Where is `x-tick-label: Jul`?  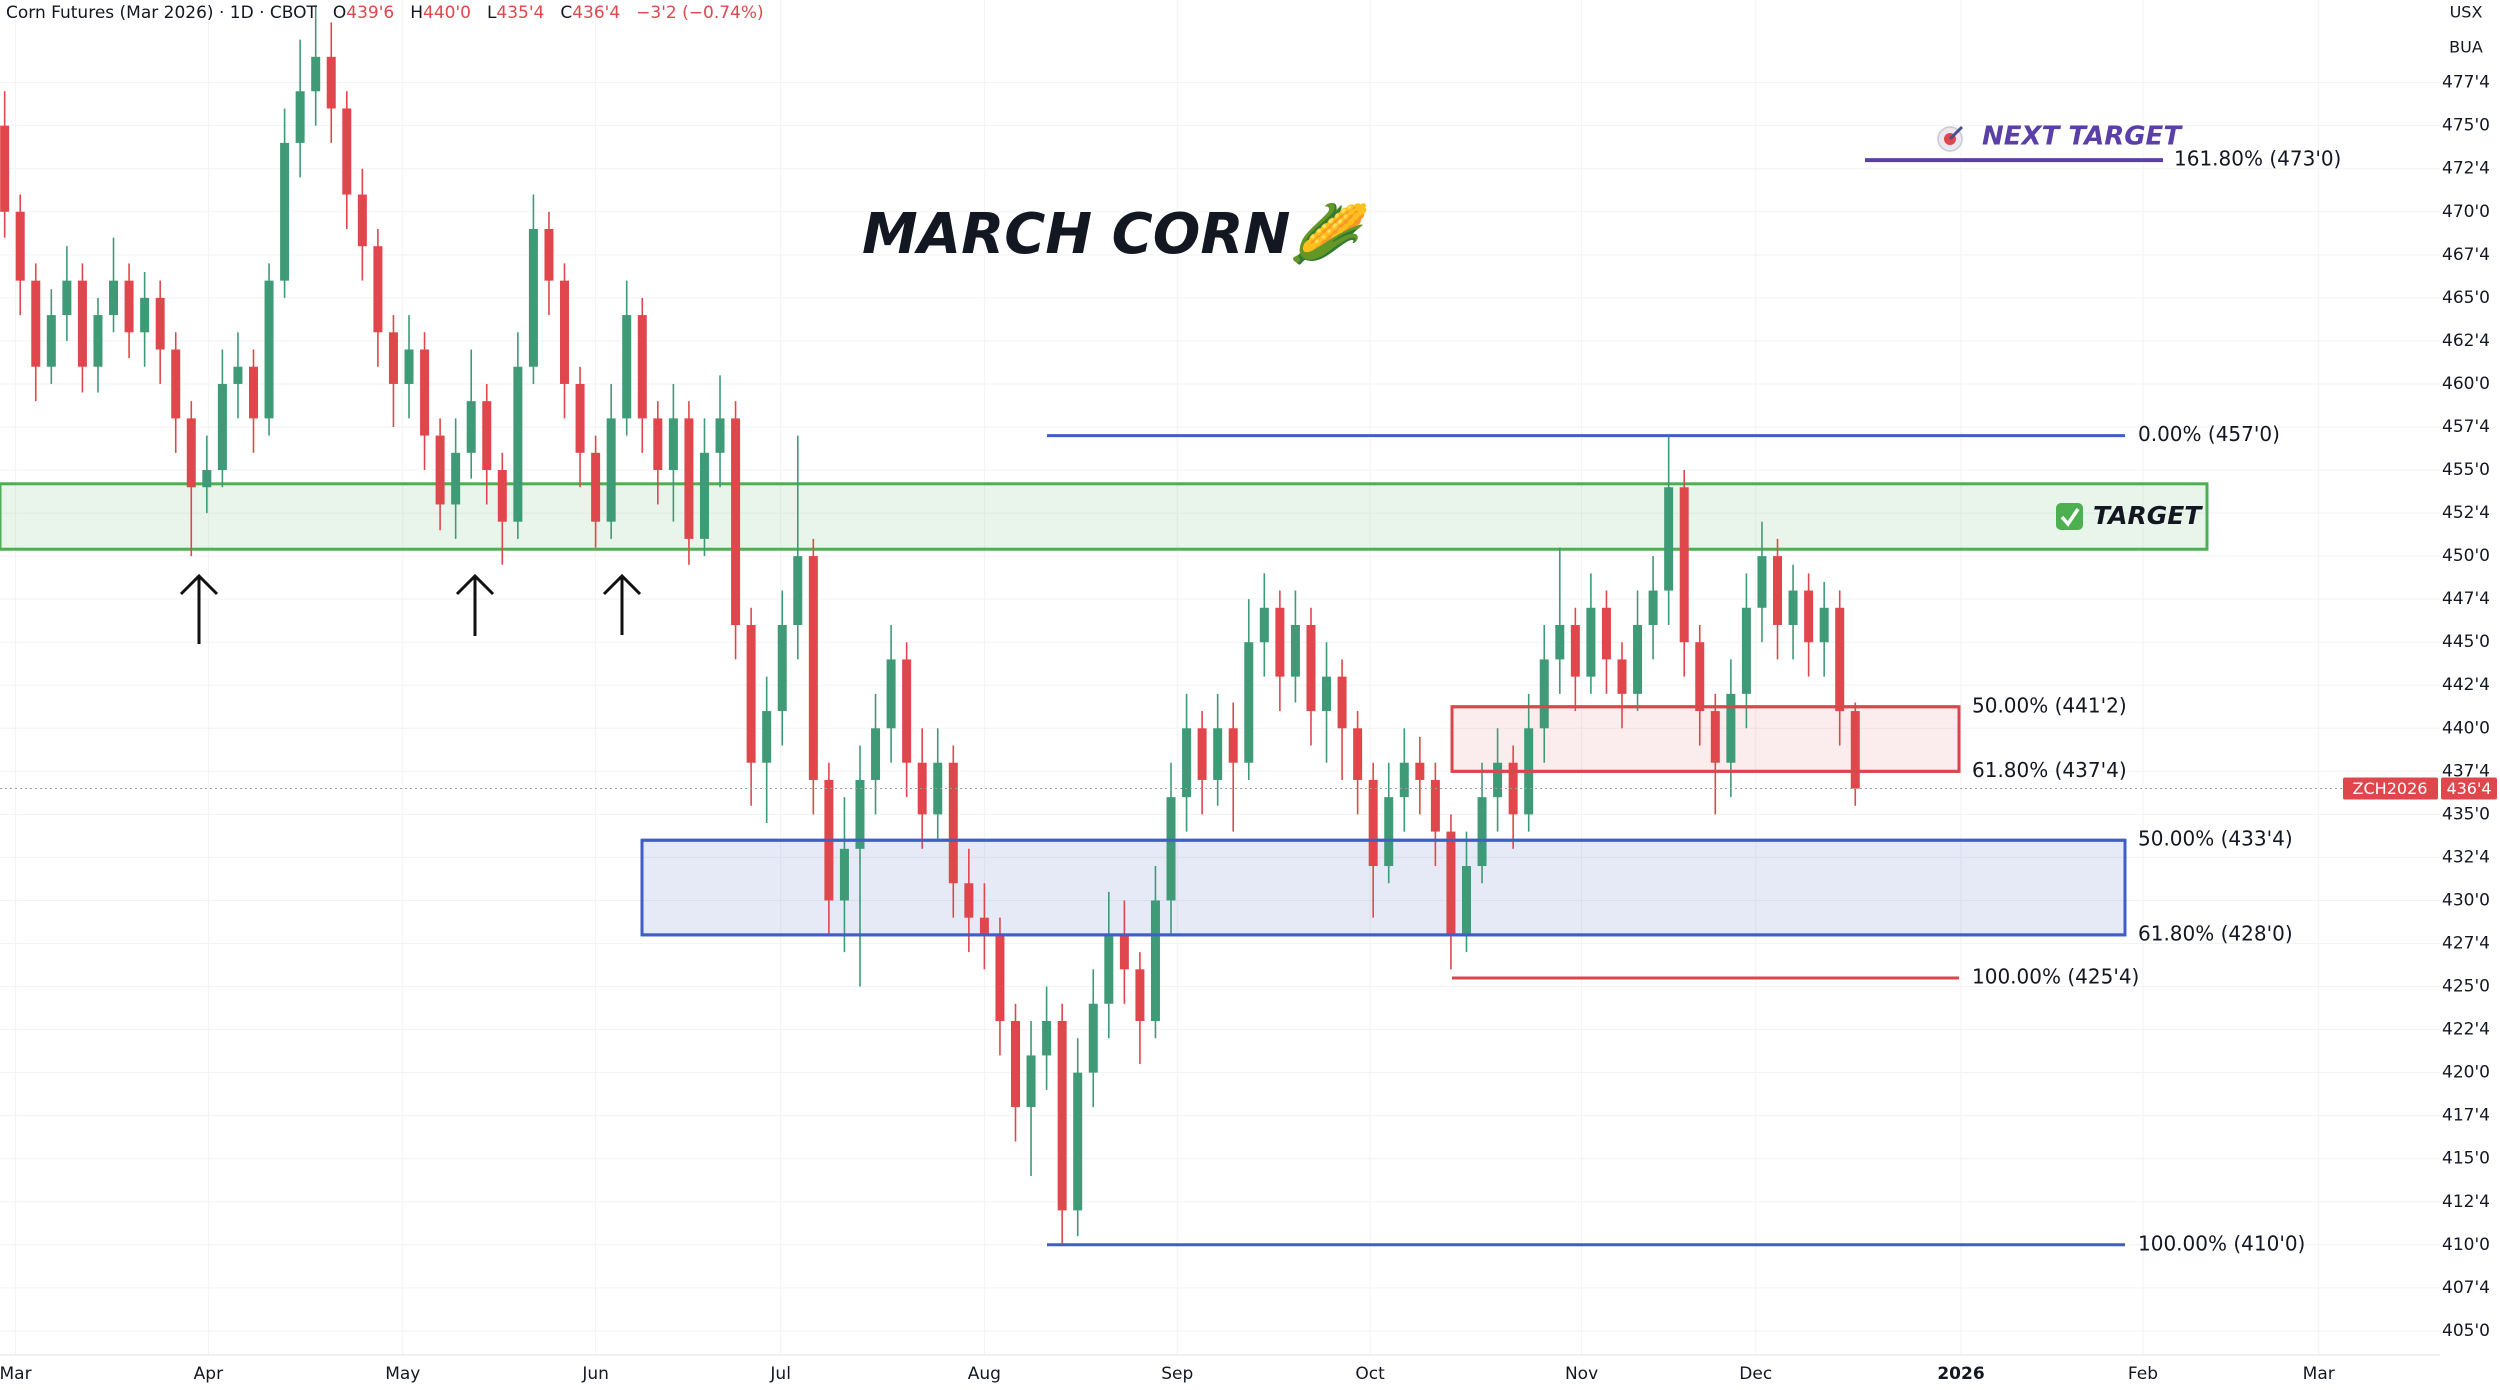
x-tick-label: Jul is located at coordinates (780, 1374).